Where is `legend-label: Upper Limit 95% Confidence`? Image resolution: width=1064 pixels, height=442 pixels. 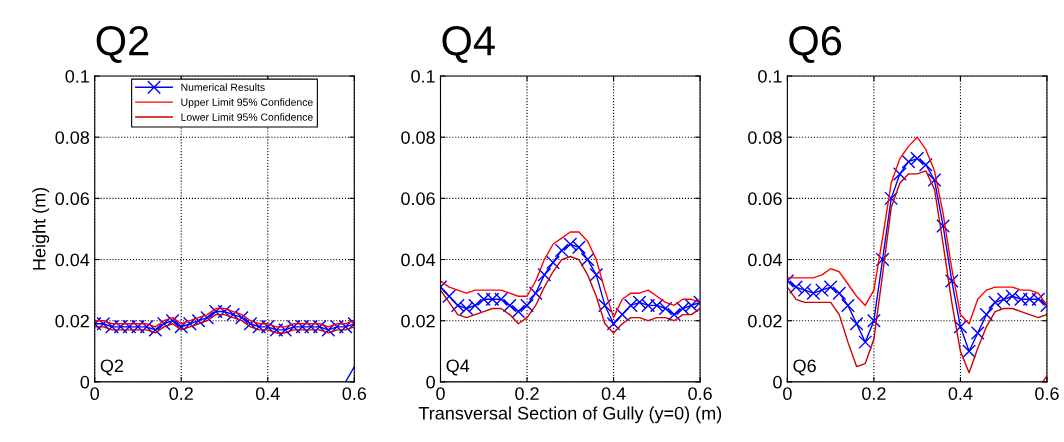
legend-label: Upper Limit 95% Confidence is located at coordinates (247, 103).